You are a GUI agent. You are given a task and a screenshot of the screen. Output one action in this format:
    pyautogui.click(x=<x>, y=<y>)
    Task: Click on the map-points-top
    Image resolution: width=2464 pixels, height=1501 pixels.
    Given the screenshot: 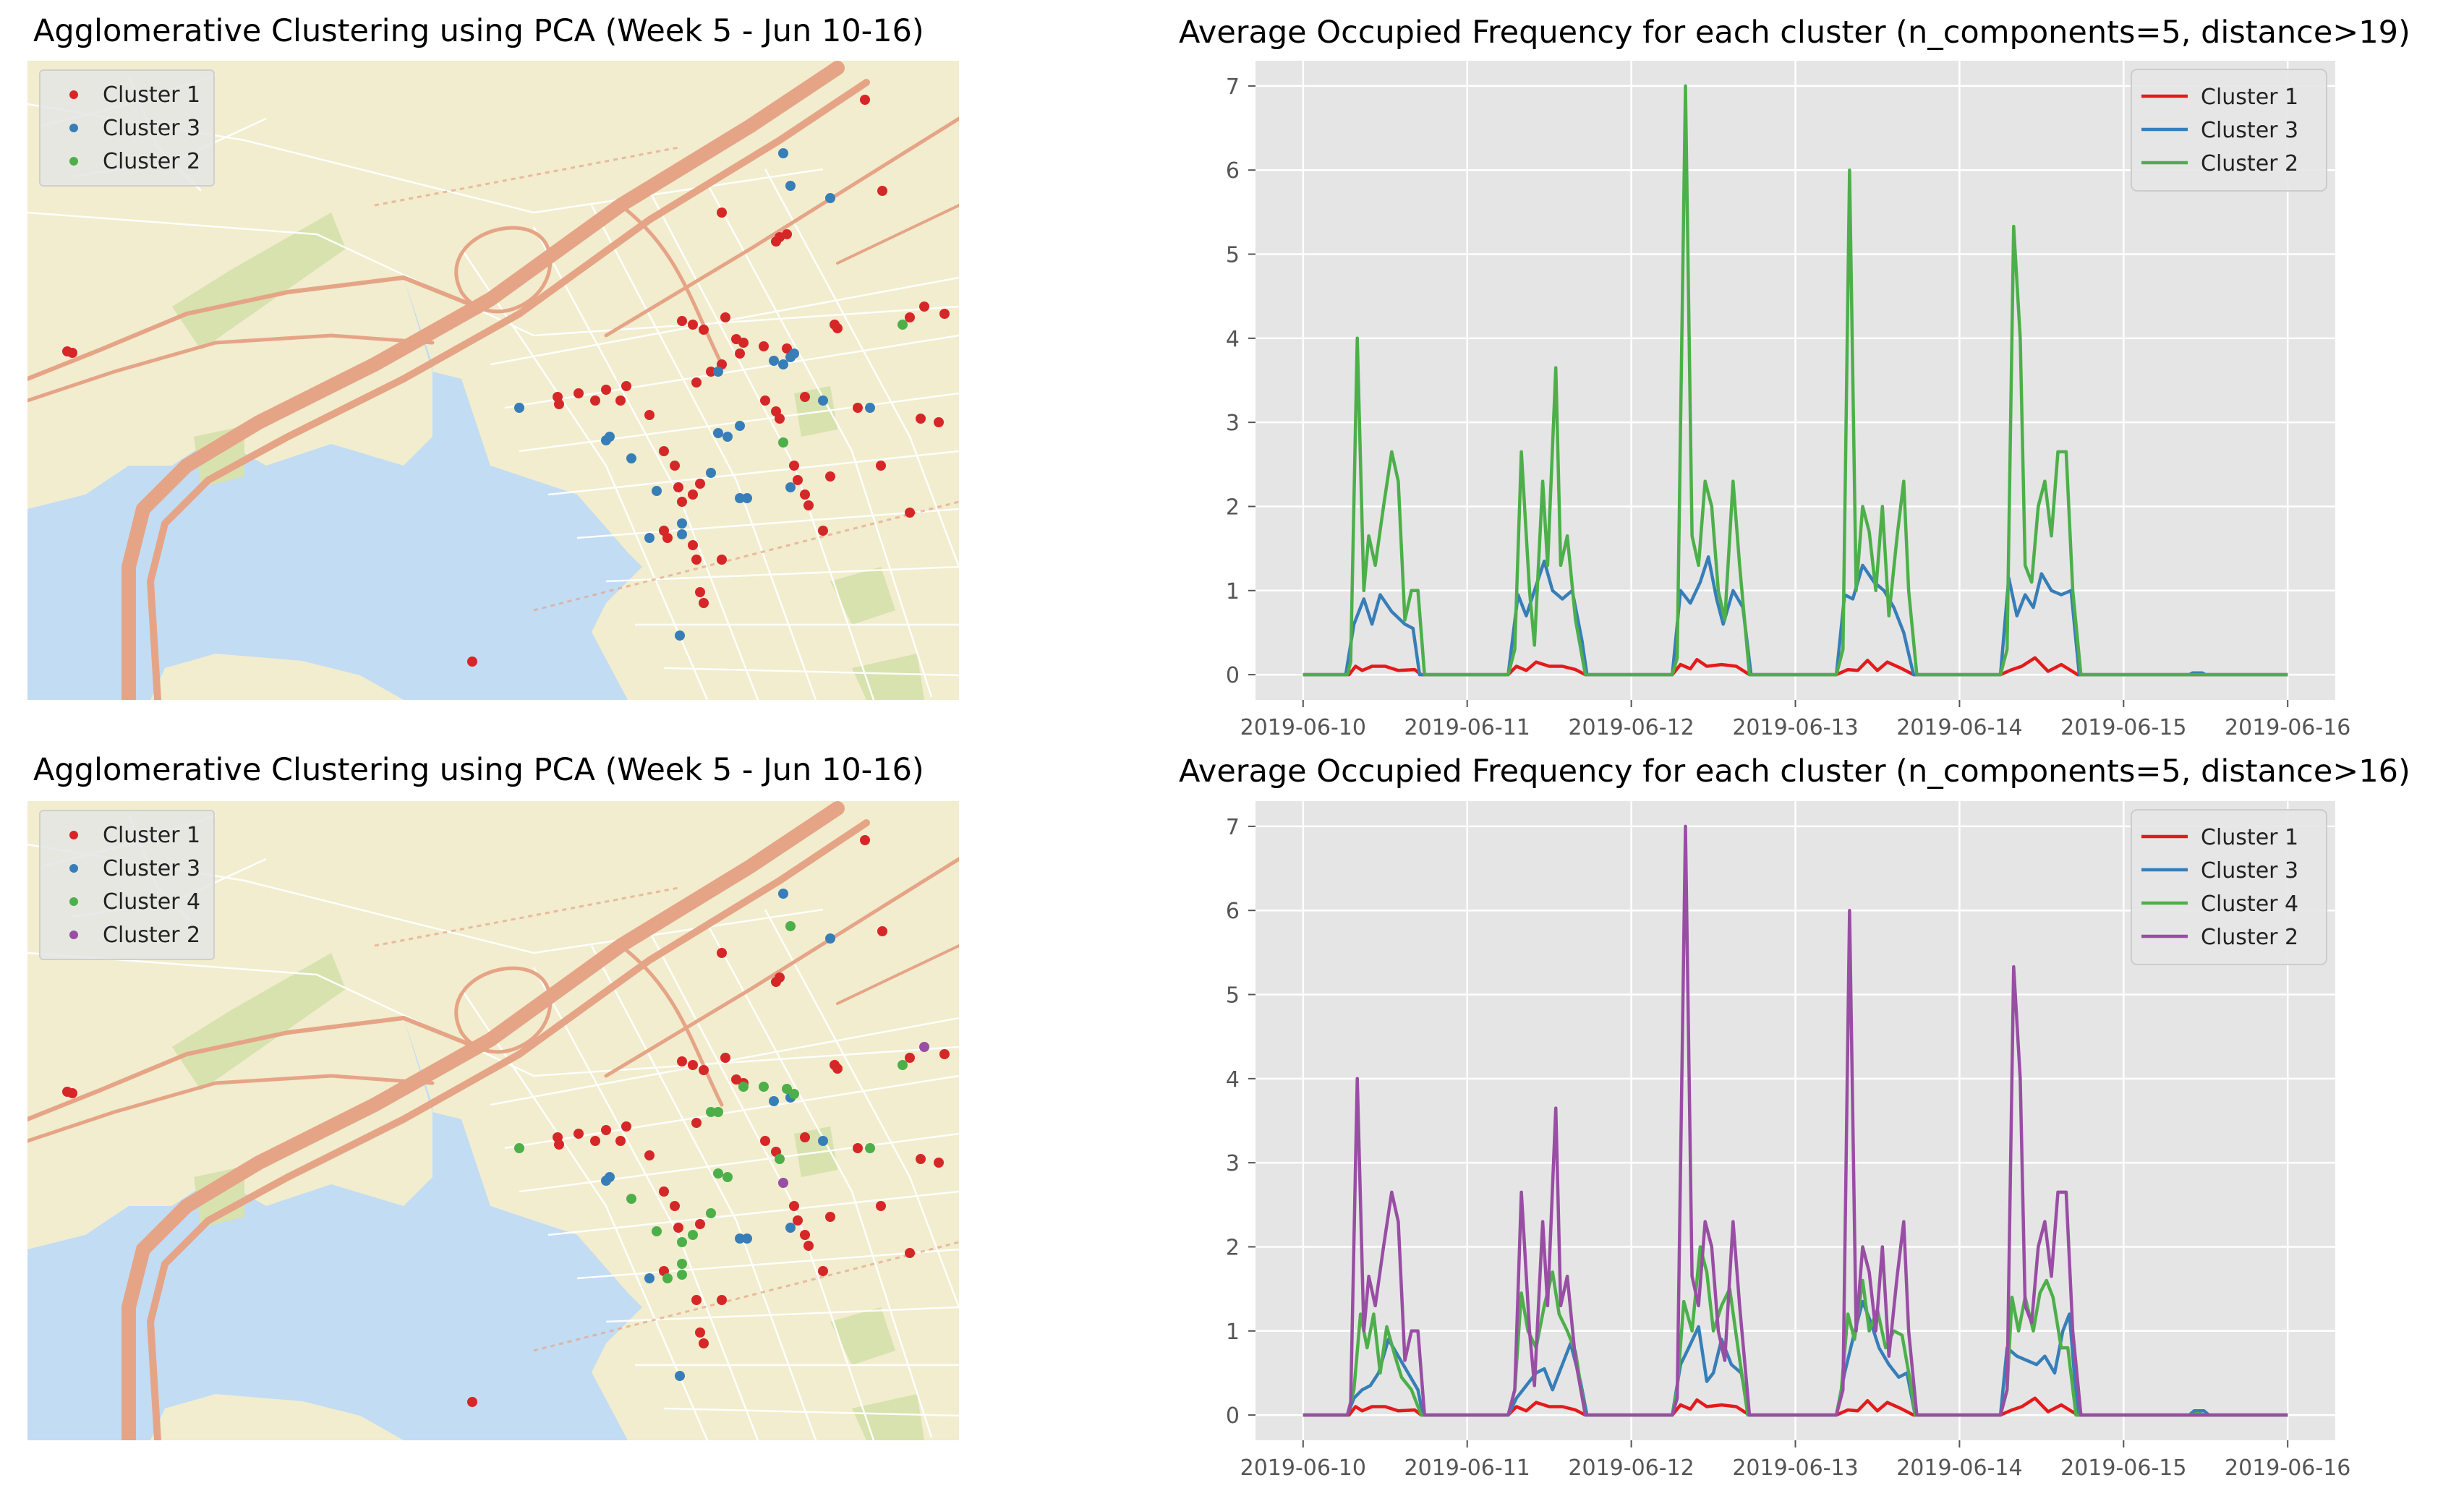 What is the action you would take?
    pyautogui.click(x=506, y=381)
    